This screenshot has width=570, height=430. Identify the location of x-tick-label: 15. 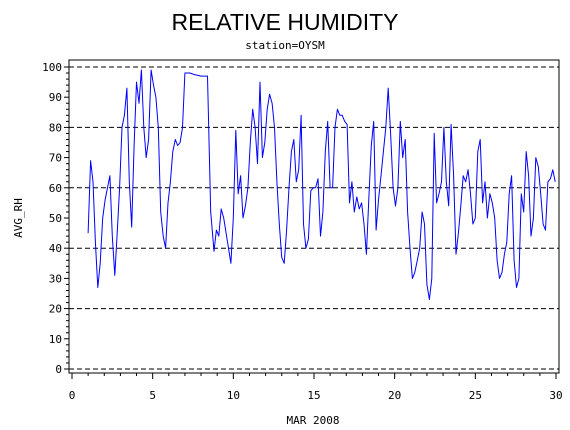
(313, 395).